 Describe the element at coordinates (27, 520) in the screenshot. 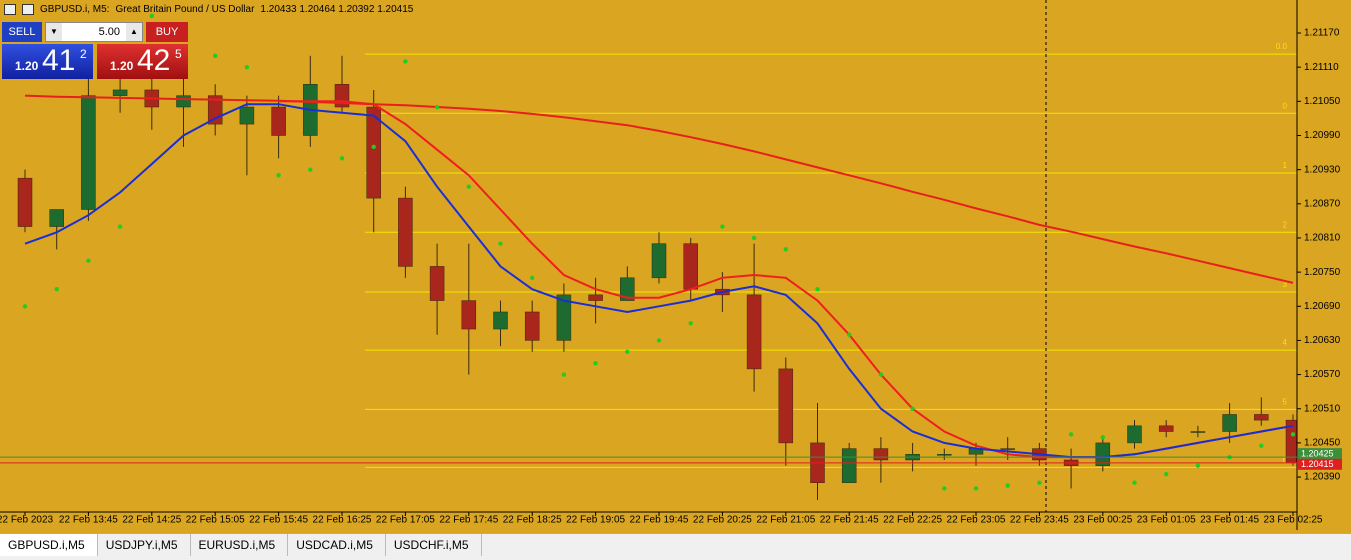

I see `x-tick-label: 22 Feb 2023` at that location.